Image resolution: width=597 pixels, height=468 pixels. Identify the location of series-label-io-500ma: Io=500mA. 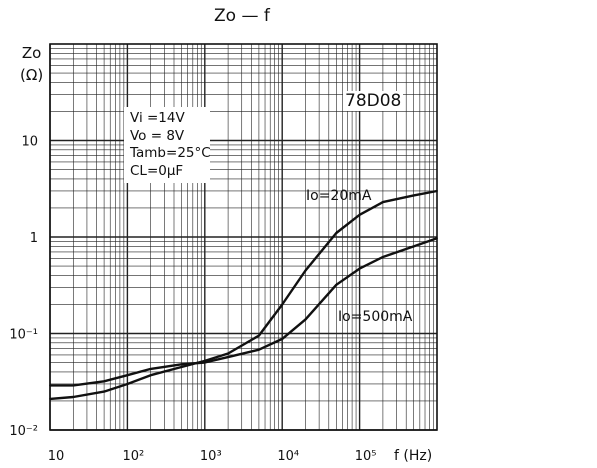
(375, 317).